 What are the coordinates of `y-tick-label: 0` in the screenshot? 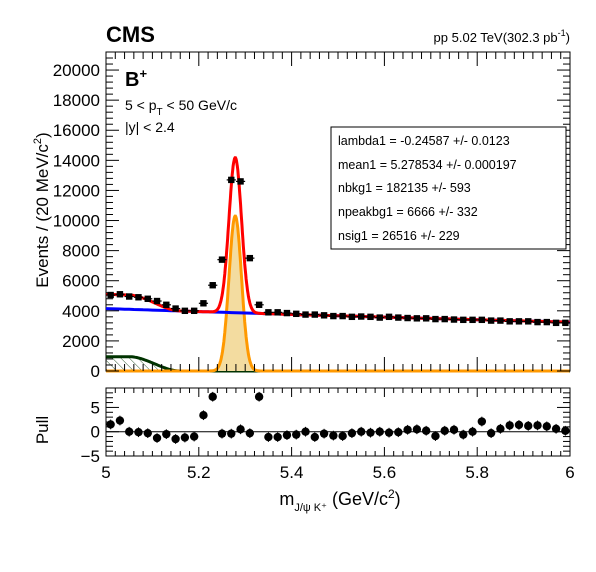 It's located at (95, 371).